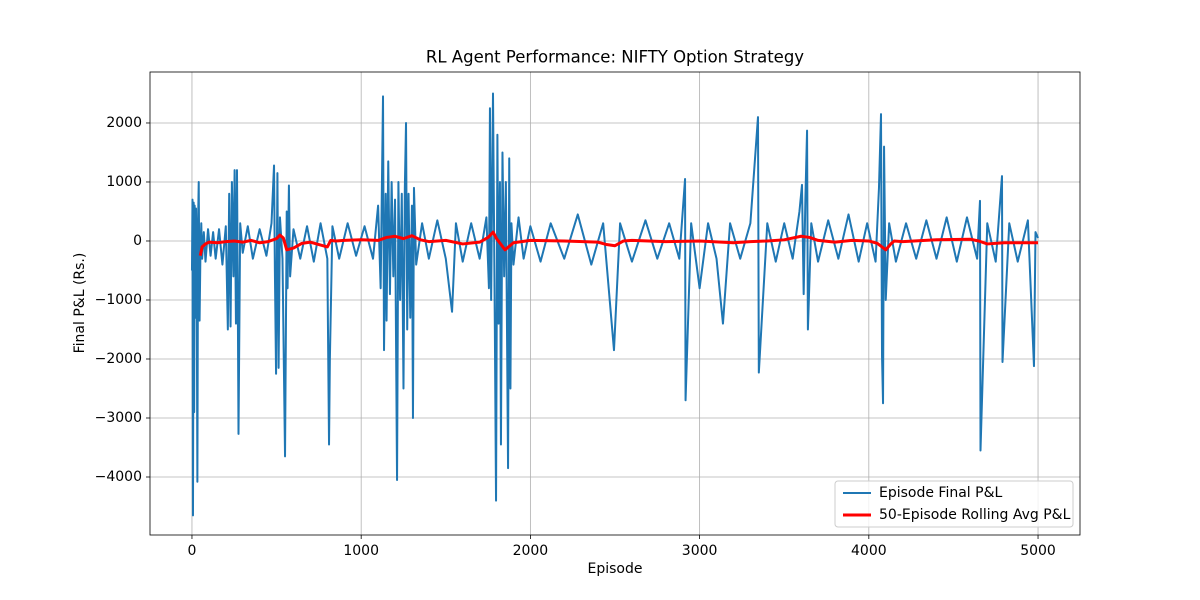 The image size is (1200, 600). Describe the element at coordinates (118, 359) in the screenshot. I see `y-tick-label: −2000` at that location.